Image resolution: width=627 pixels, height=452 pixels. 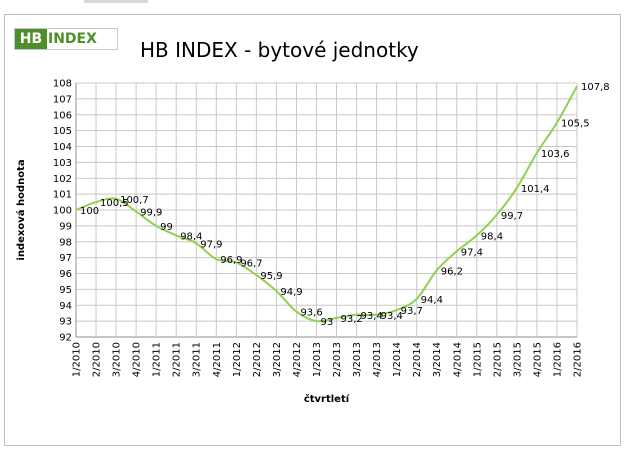 What do you see at coordinates (477, 359) in the screenshot?
I see `x-tick-label: 1/2015` at bounding box center [477, 359].